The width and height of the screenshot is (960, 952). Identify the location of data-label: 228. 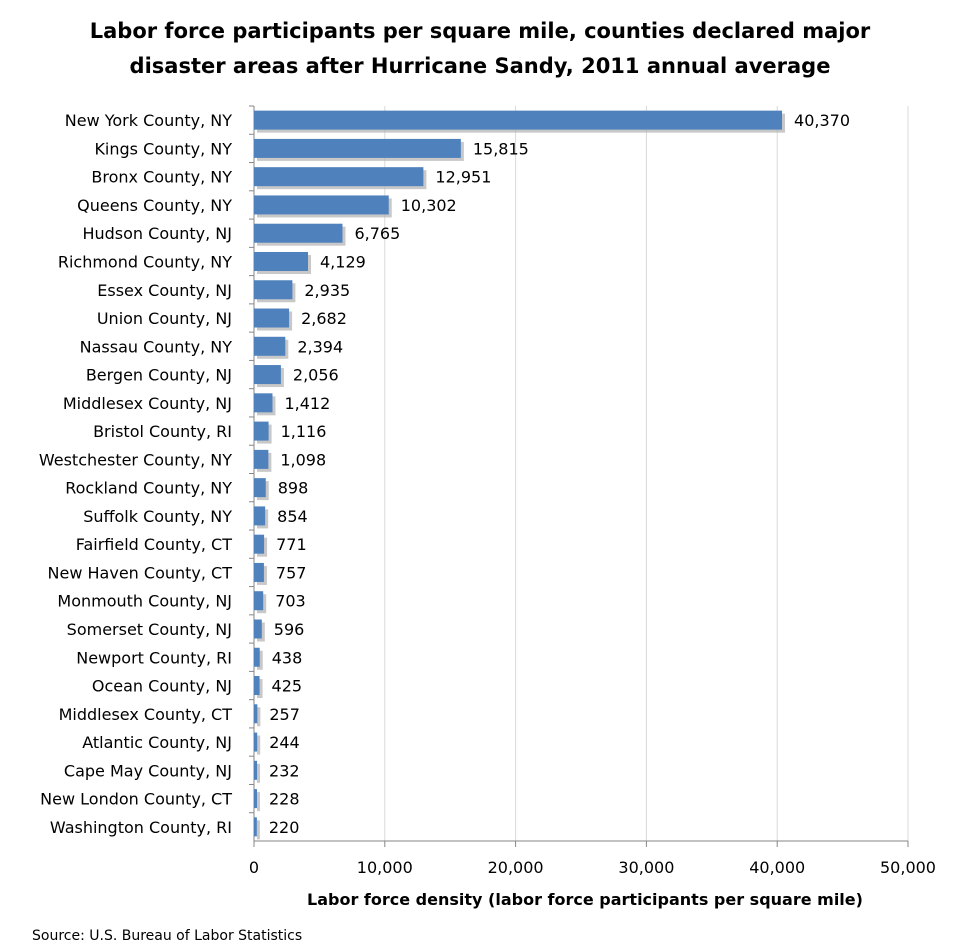
(284, 799).